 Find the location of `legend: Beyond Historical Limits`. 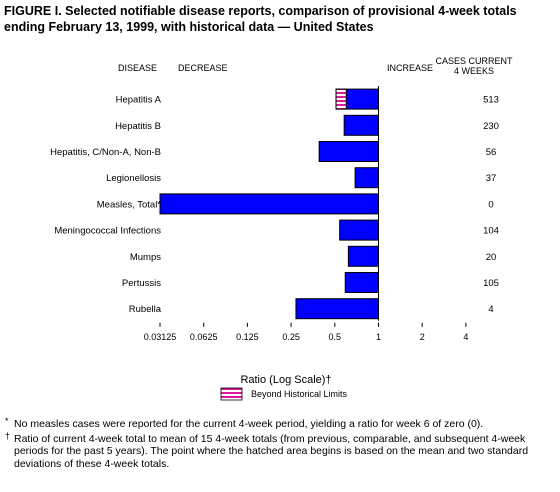

legend: Beyond Historical Limits is located at coordinates (284, 394).